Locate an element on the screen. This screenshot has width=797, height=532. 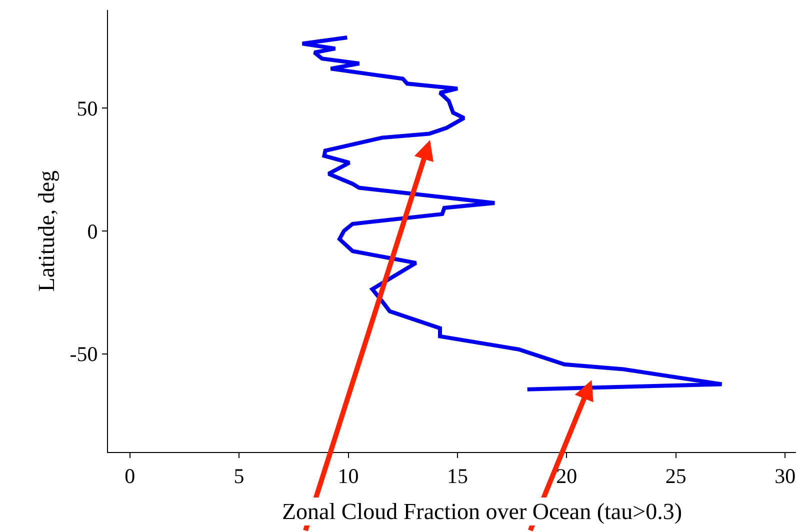
x-tick-label: 15 is located at coordinates (457, 476).